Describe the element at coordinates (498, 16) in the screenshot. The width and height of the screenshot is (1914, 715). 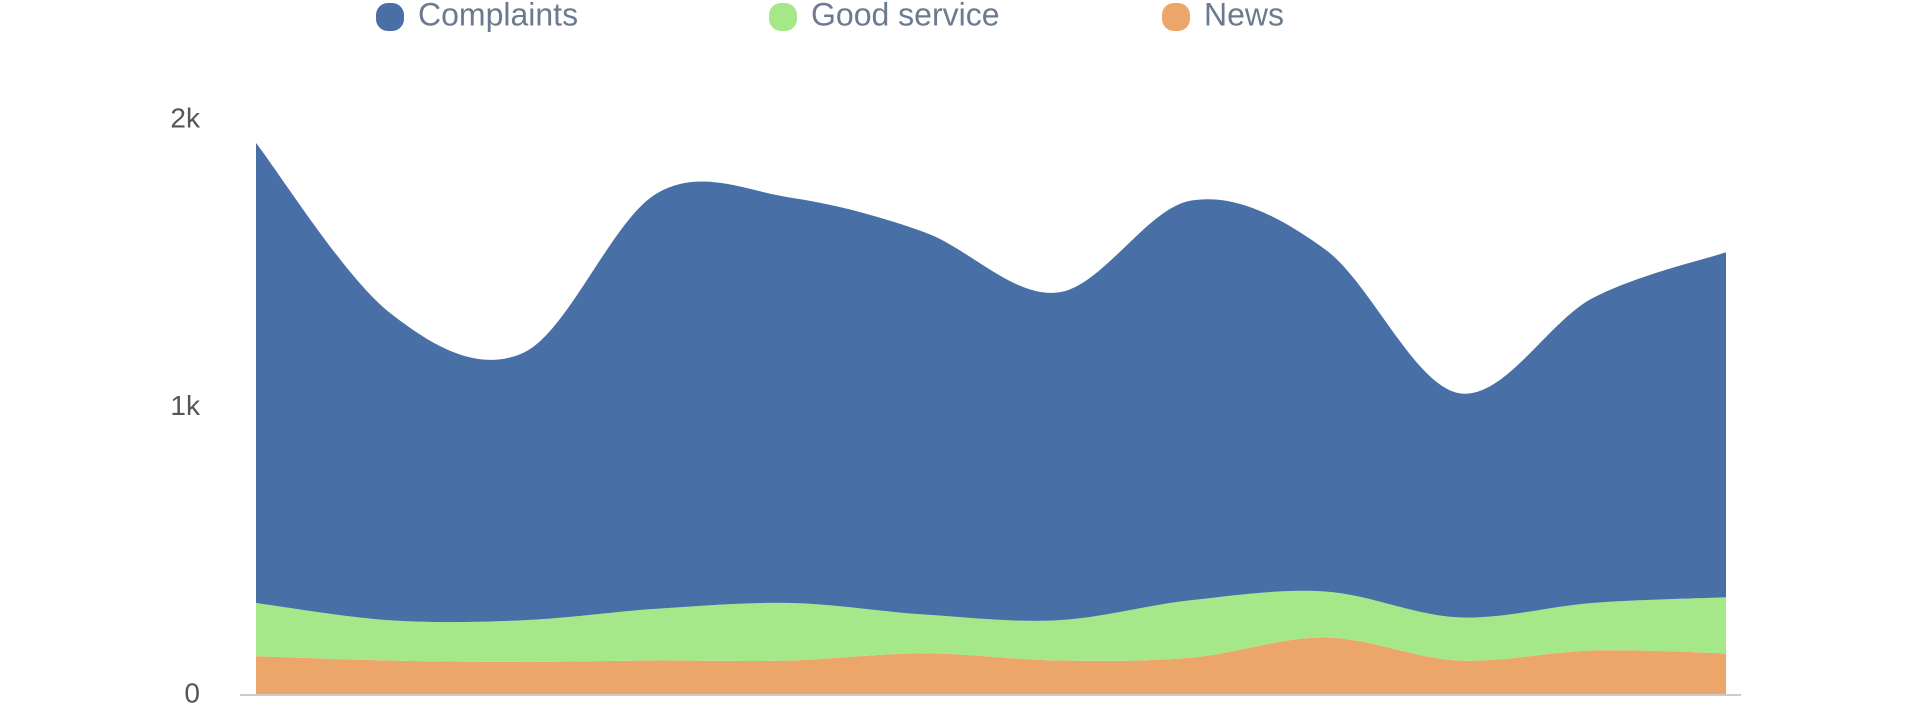
I see `legend-label: Complaints` at that location.